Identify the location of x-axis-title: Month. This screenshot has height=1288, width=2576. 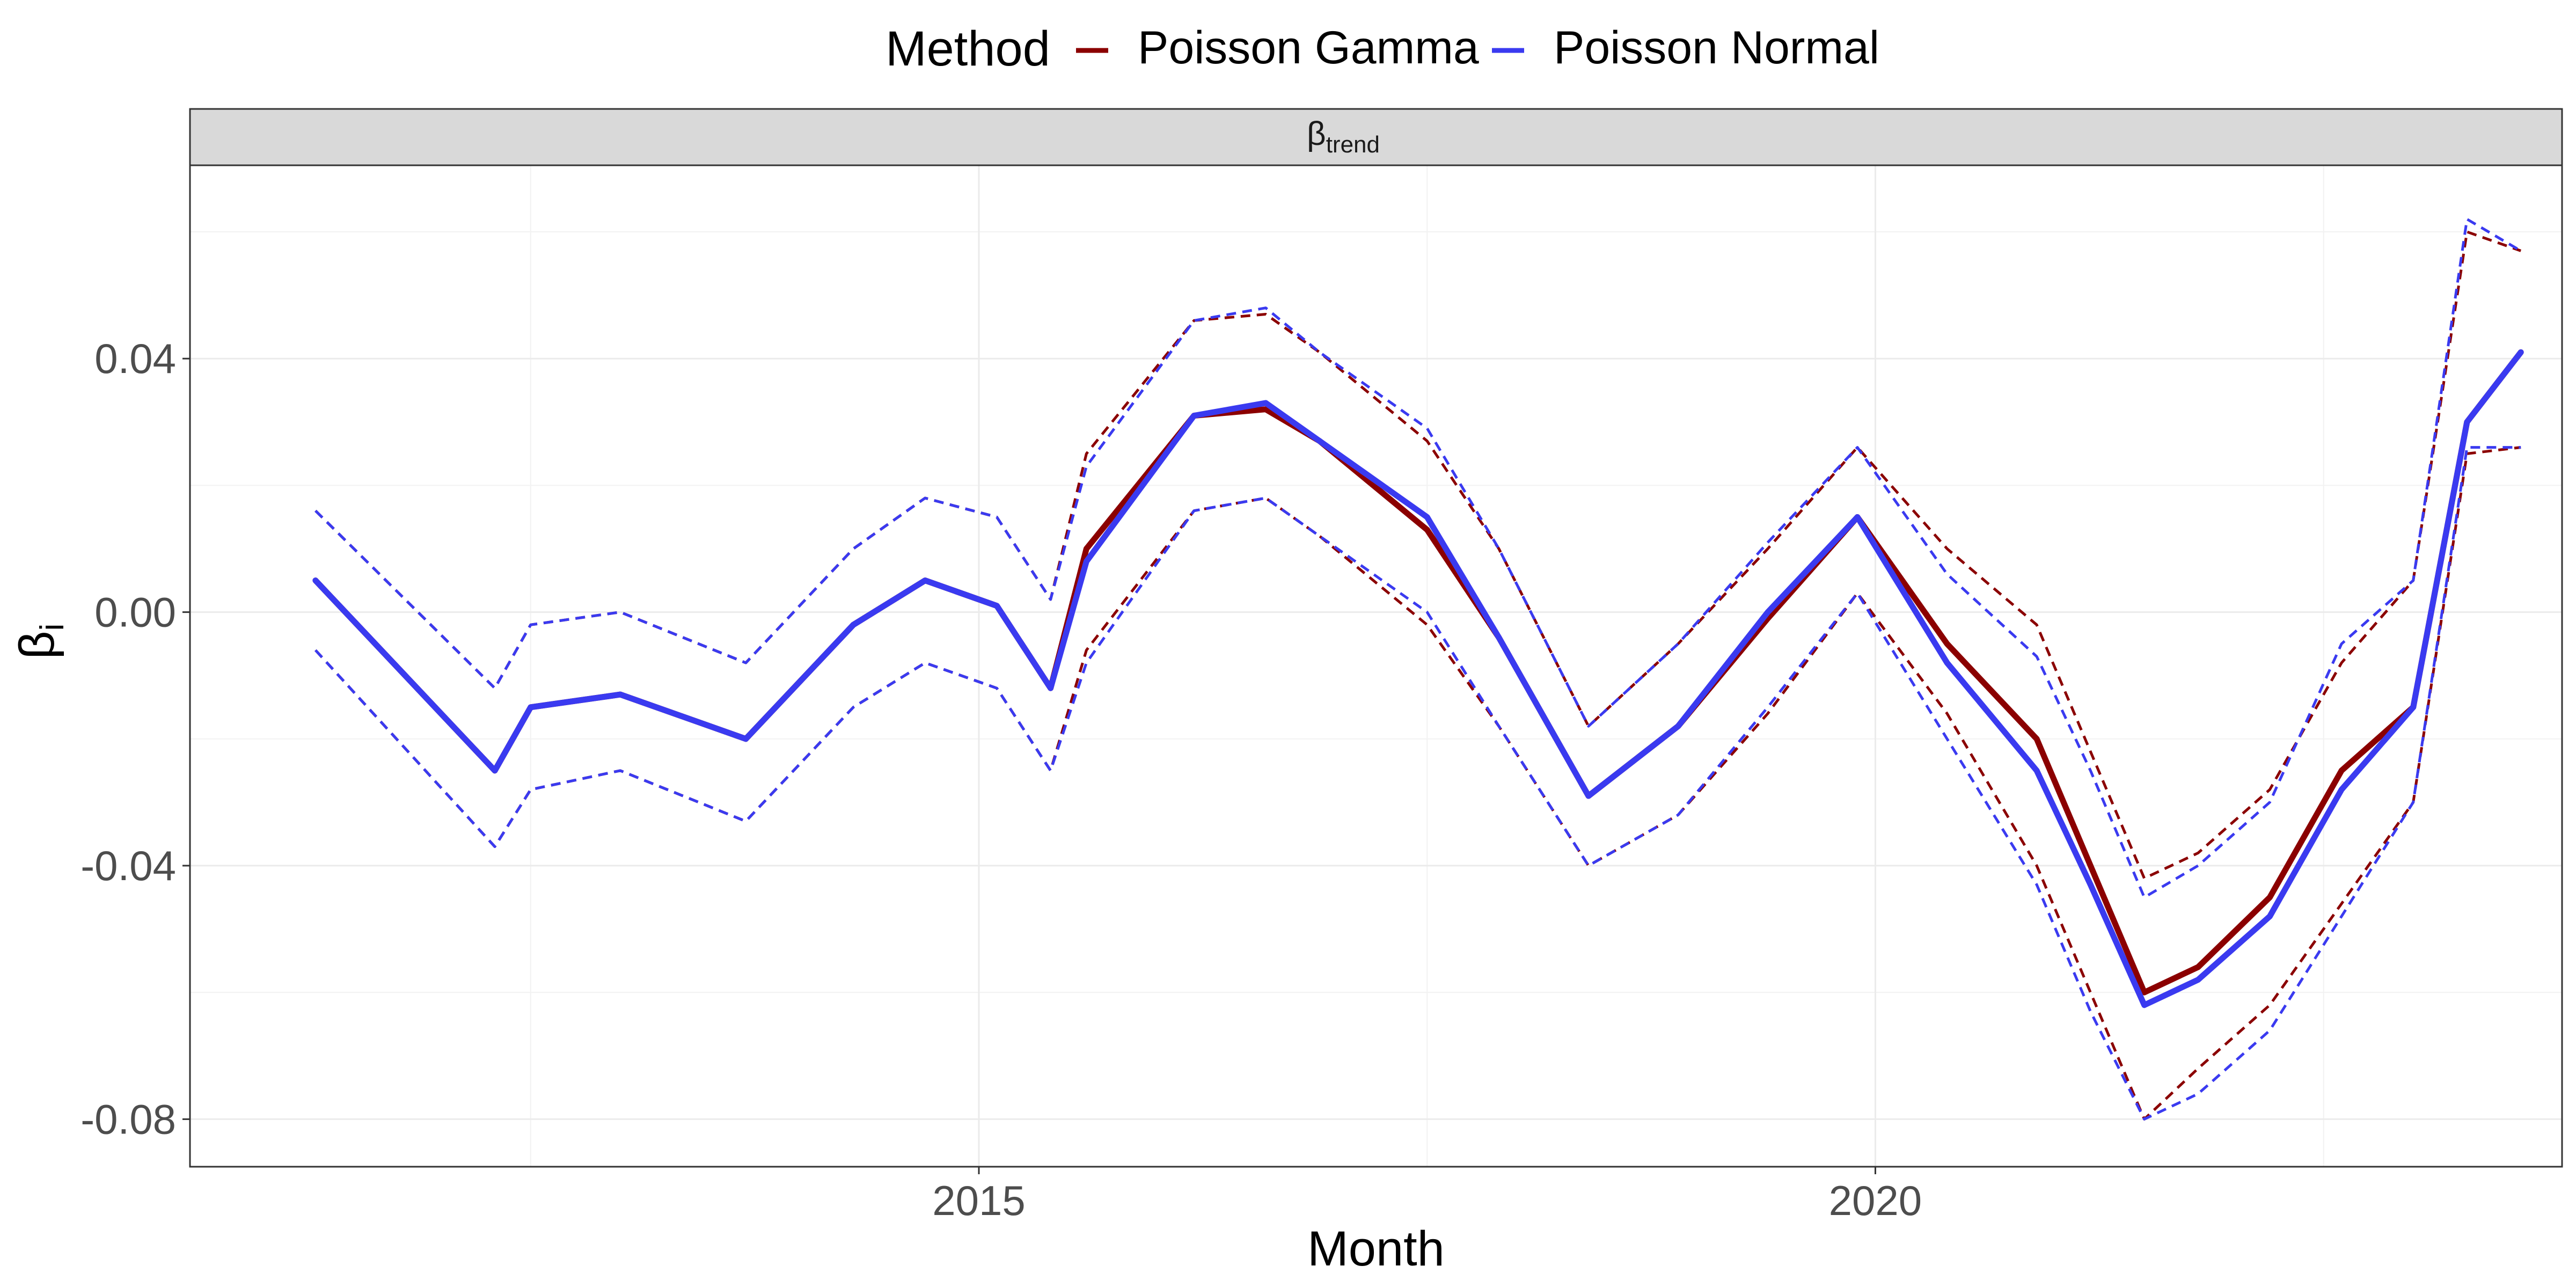
(1376, 1248).